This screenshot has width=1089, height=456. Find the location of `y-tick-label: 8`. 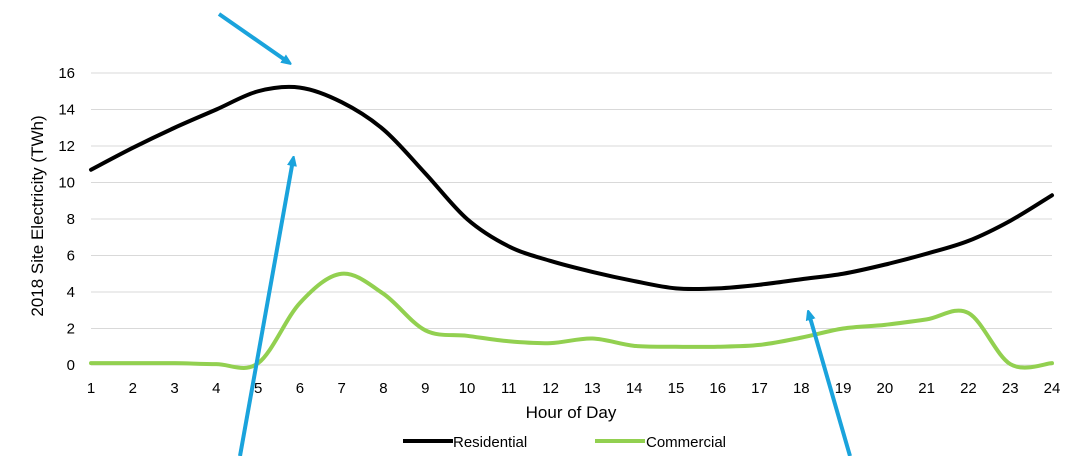

y-tick-label: 8 is located at coordinates (71, 219).